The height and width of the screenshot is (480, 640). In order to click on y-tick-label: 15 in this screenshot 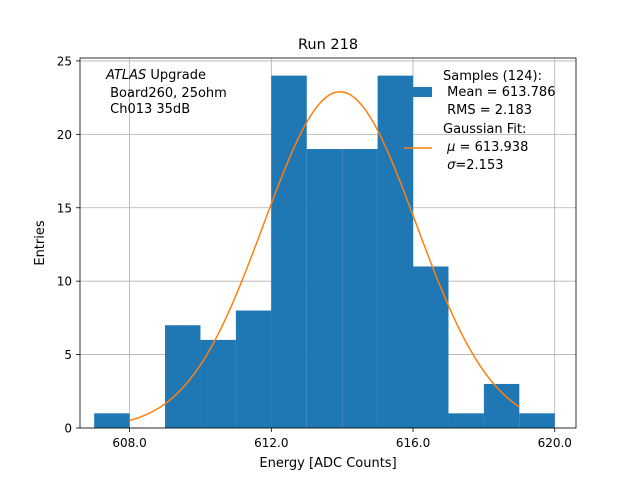, I will do `click(64, 208)`.